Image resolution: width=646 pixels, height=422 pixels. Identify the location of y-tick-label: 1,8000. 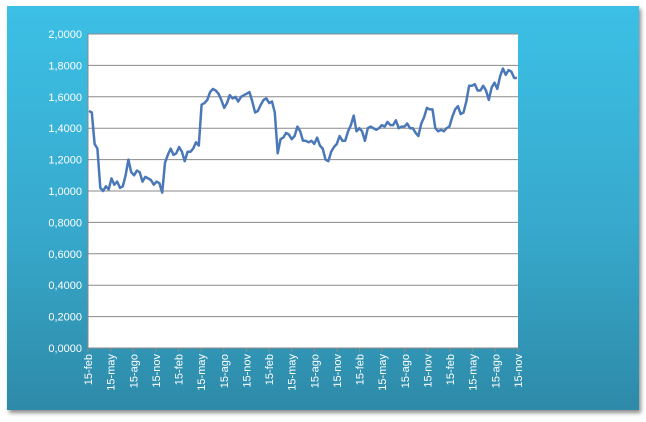
(65, 66).